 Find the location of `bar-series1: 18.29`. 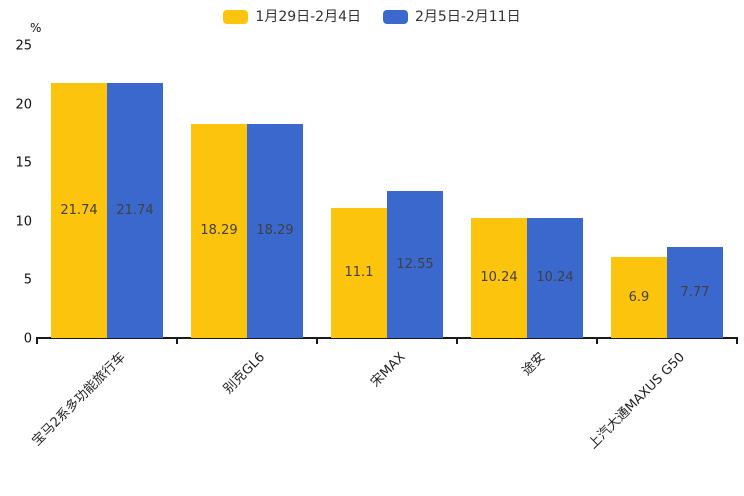

bar-series1: 18.29 is located at coordinates (219, 230).